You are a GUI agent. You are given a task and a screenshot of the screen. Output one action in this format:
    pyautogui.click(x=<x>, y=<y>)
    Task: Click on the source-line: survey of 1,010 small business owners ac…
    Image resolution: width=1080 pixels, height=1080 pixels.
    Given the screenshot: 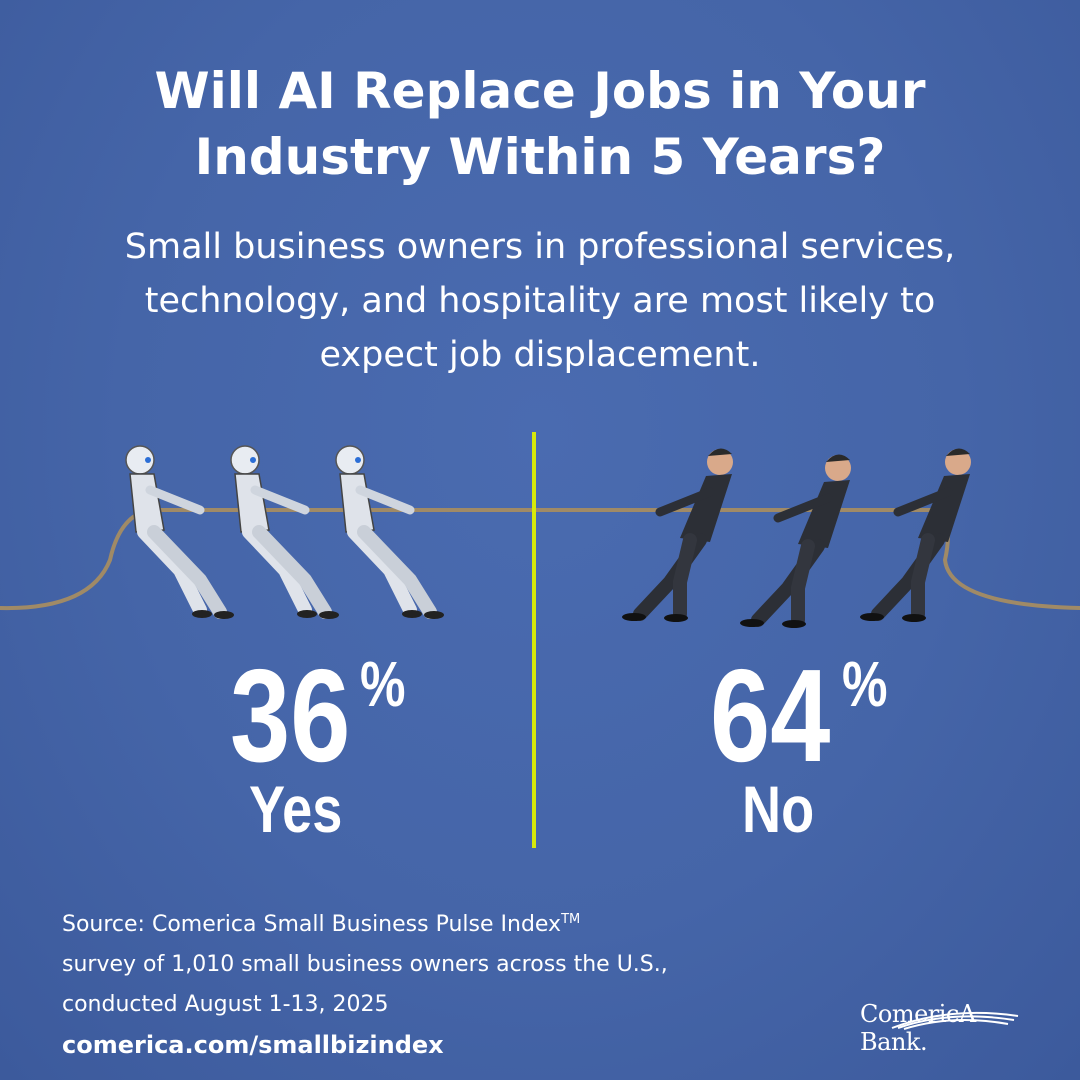 What is the action you would take?
    pyautogui.click(x=365, y=964)
    